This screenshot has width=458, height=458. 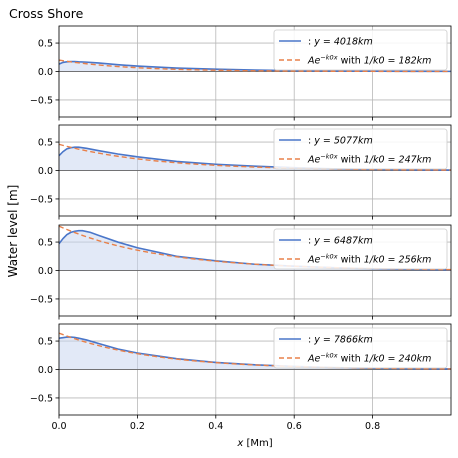 I want to click on legend-label-fit: Ae−k0x with 1/k0 = 182km, so click(x=369, y=60).